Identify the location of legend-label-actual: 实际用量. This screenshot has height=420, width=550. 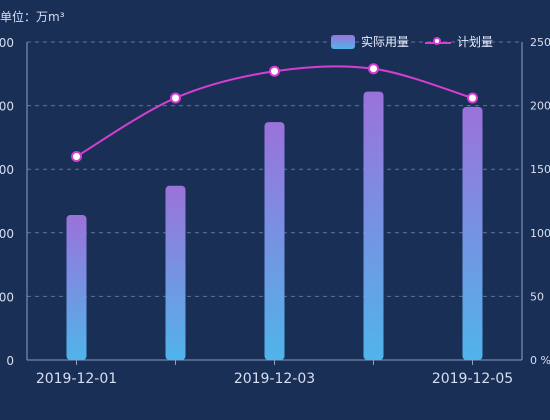
(384, 42).